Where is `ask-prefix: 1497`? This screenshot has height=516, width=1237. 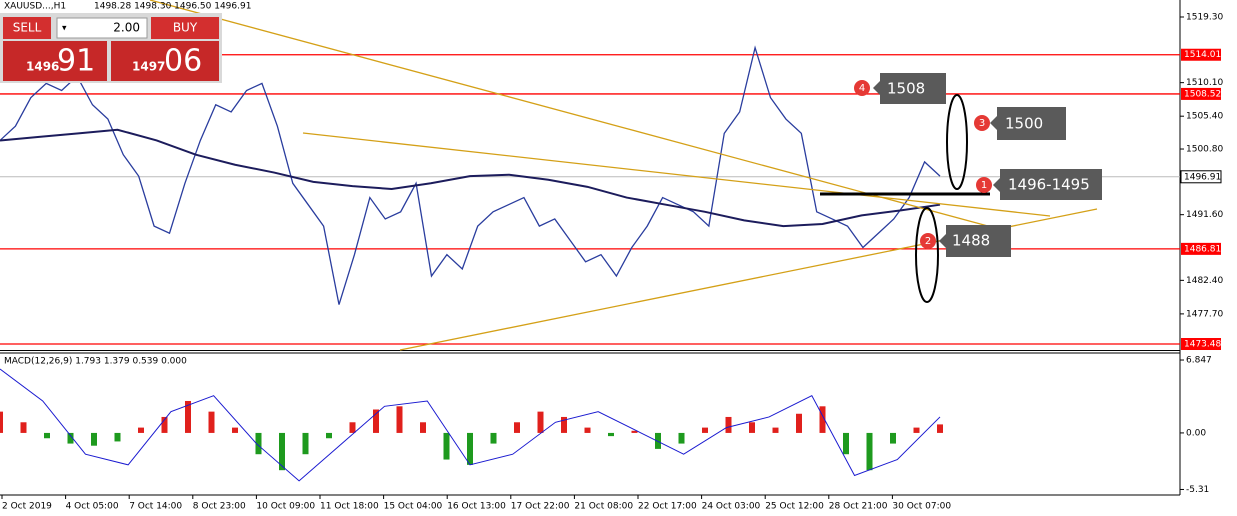
ask-prefix: 1497 is located at coordinates (148, 67).